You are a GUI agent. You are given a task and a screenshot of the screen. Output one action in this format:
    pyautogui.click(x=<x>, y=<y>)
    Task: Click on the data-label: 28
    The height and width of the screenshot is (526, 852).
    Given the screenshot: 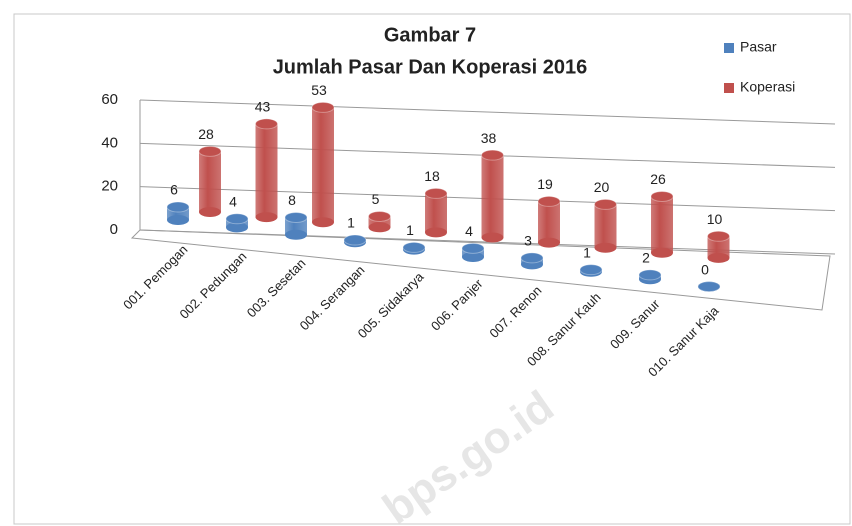 What is the action you would take?
    pyautogui.click(x=206, y=134)
    